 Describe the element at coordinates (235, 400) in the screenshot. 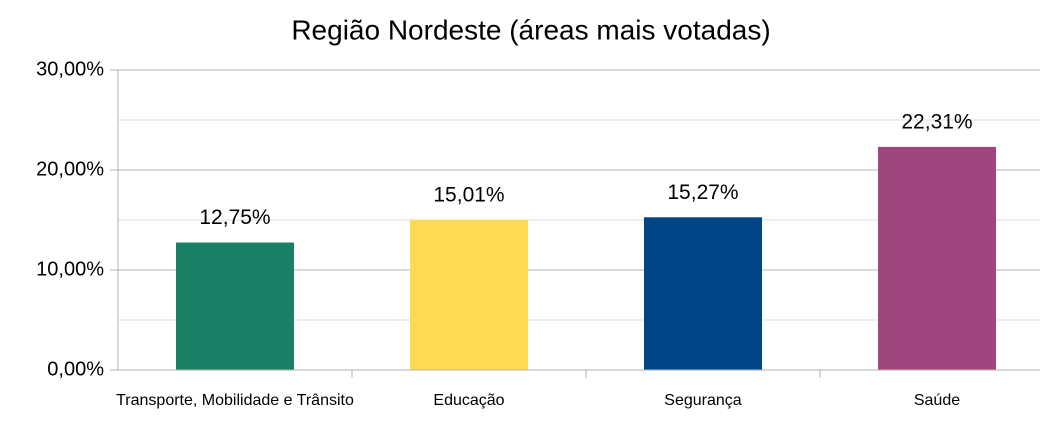

I see `x-tick-label: Transporte, Mobilidade e Trânsito` at that location.